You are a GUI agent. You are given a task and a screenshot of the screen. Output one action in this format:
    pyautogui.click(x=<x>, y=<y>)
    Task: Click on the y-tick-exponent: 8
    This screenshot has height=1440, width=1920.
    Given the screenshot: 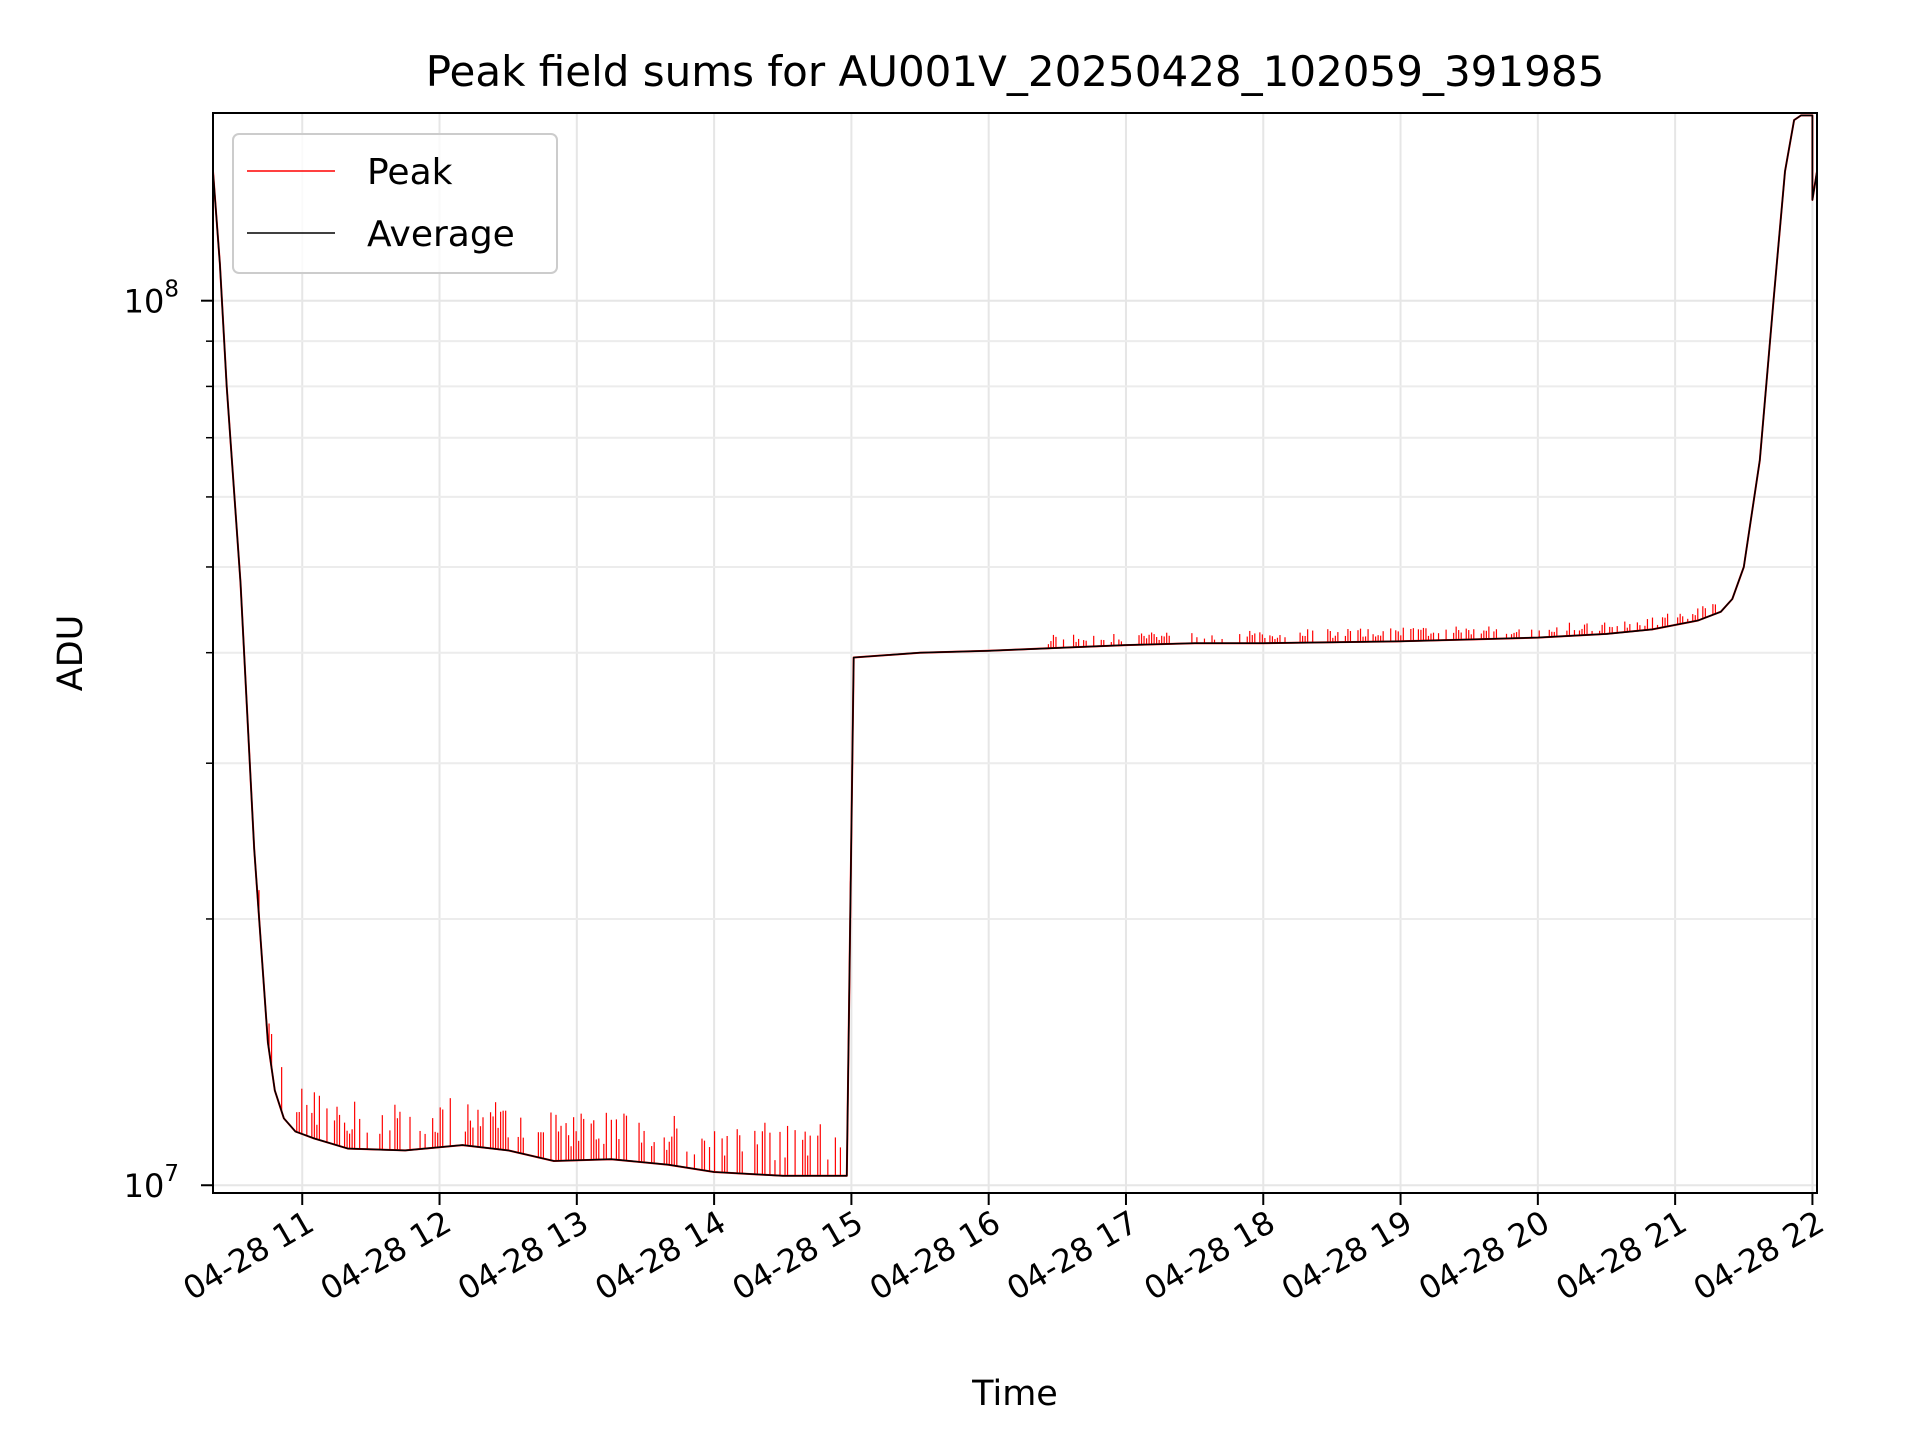 What is the action you would take?
    pyautogui.click(x=171, y=290)
    